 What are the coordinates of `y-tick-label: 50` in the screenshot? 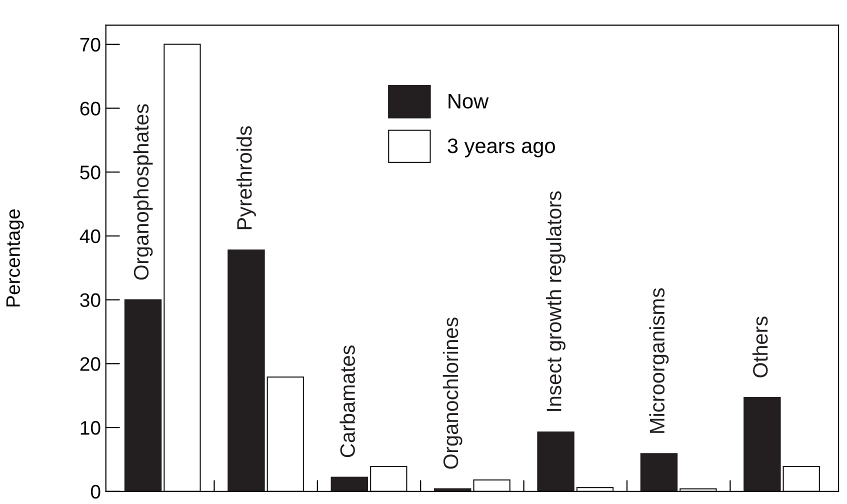 It's located at (90, 173).